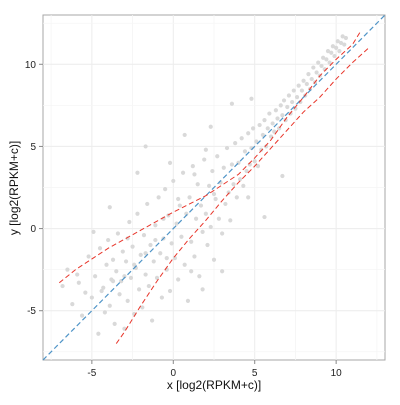  Describe the element at coordinates (31, 65) in the screenshot. I see `y-tick-label: 10` at that location.